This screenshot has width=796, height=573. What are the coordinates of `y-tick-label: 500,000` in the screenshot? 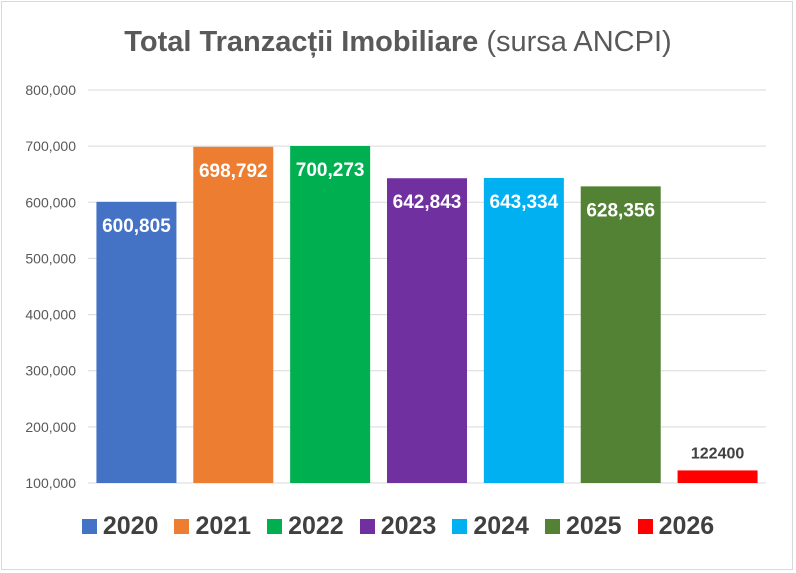 It's located at (50, 258).